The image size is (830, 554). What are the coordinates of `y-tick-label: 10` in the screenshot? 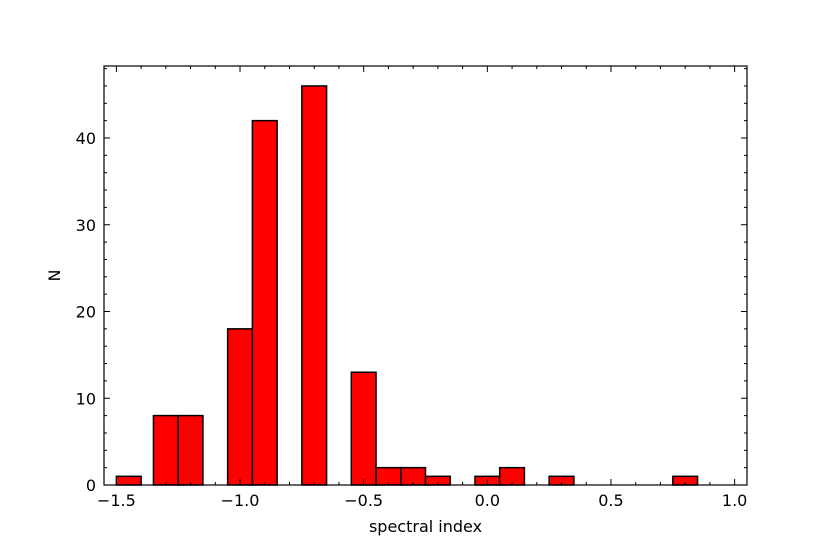 It's located at (86, 398).